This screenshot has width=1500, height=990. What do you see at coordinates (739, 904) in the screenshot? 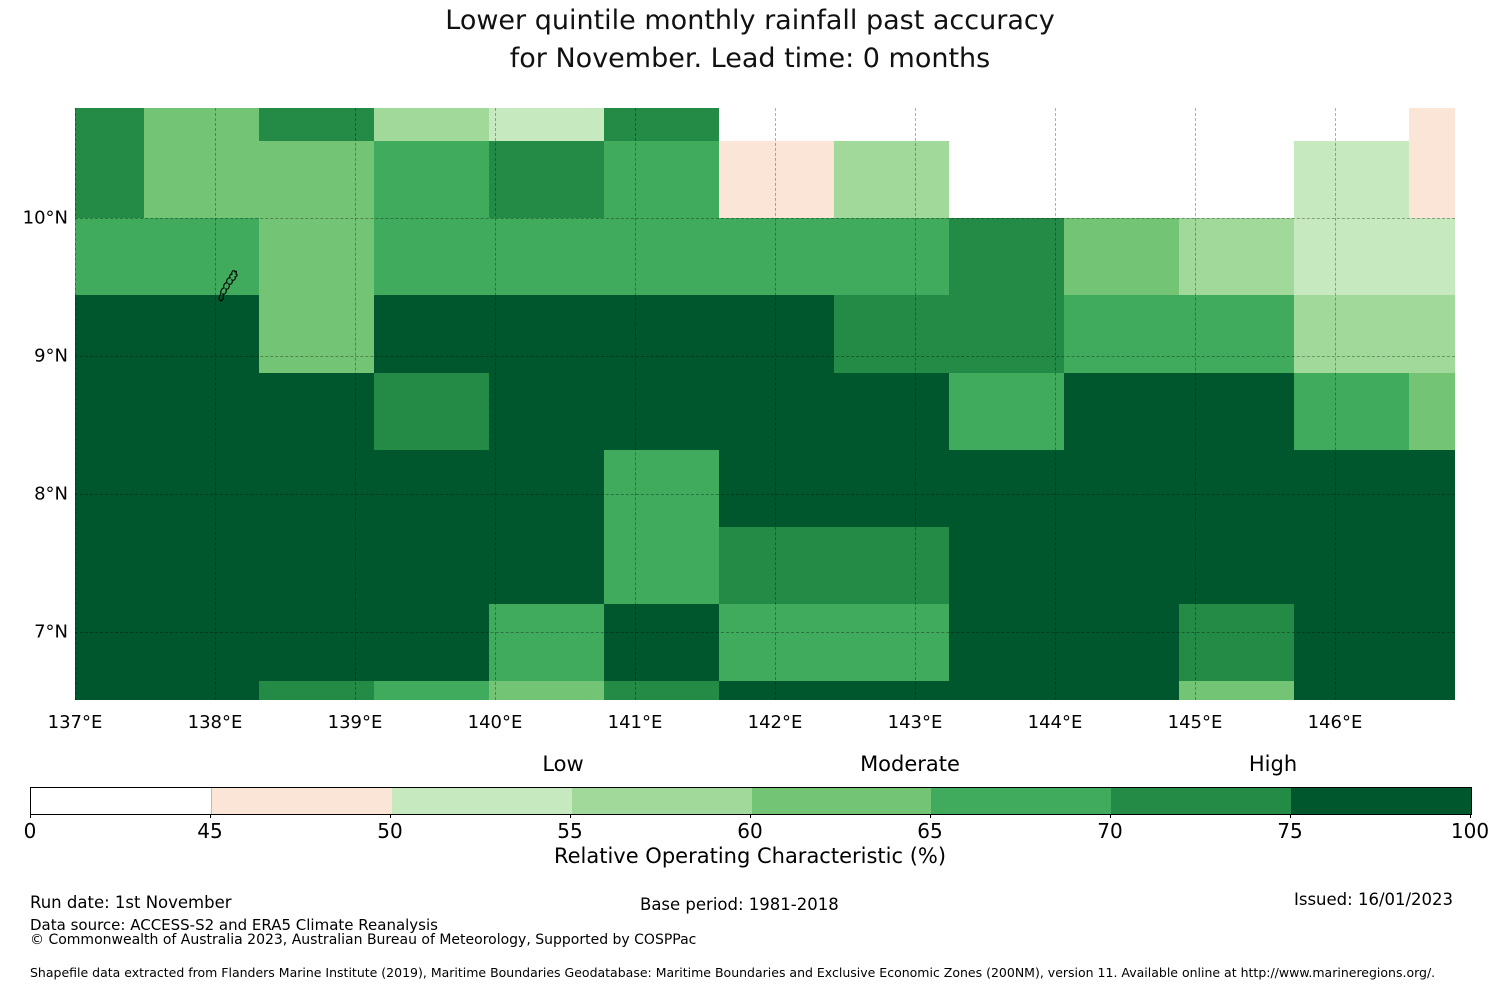
I see `base-period-text: Base period: 1981-2018` at bounding box center [739, 904].